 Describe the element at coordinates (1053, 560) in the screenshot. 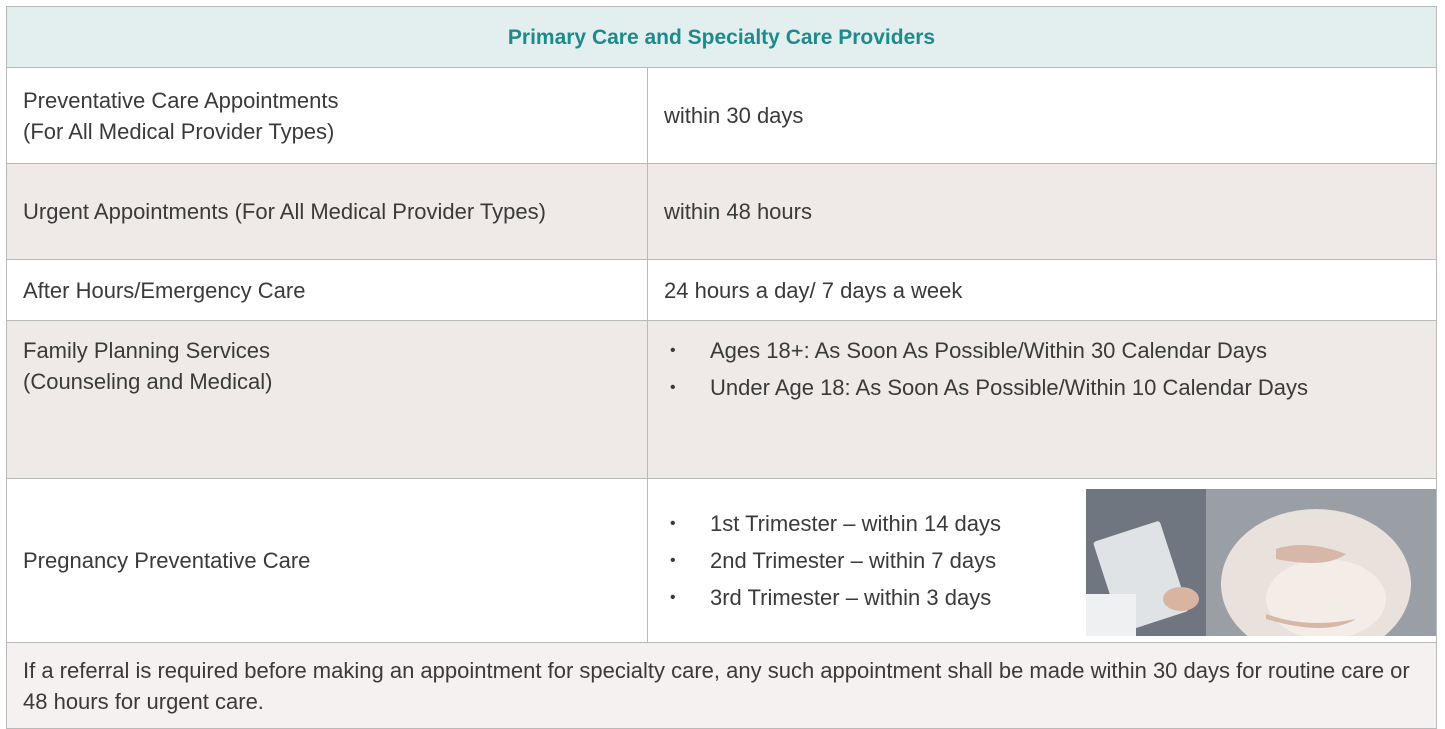

I see `list-item: 2nd Trimester – within 7 days` at that location.